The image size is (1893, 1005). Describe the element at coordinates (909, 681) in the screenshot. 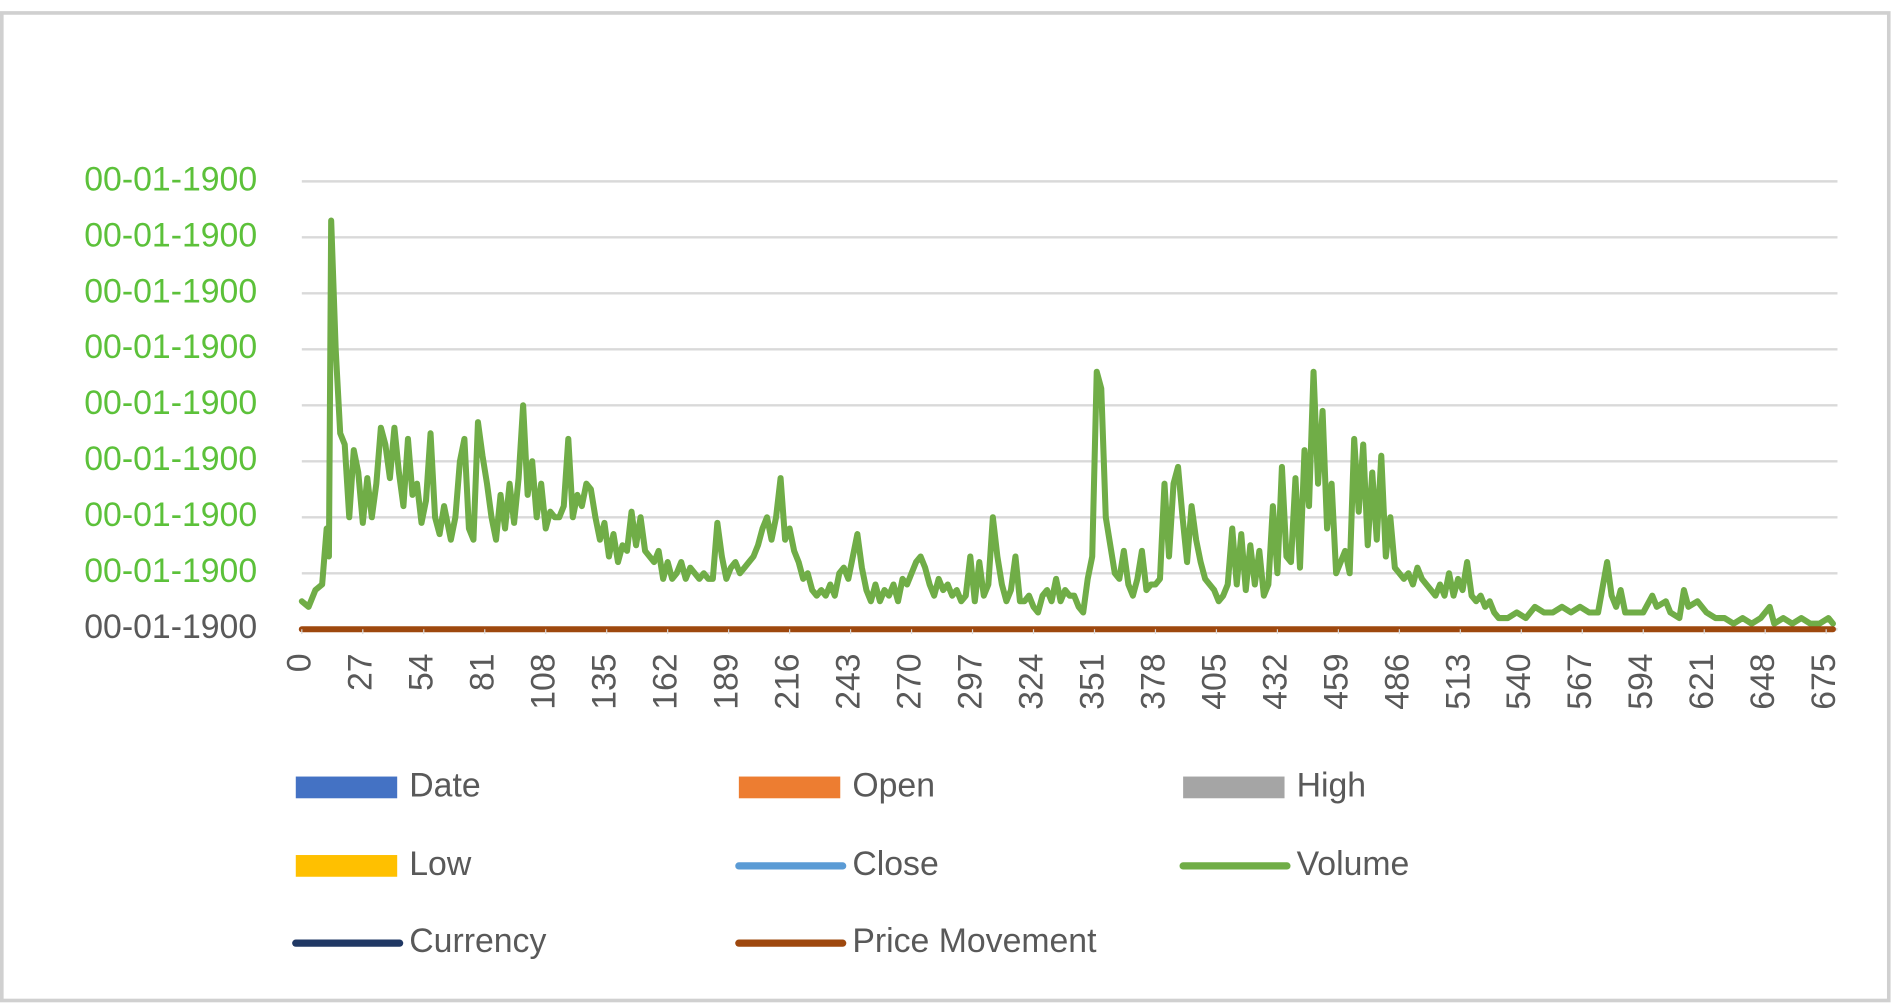

I see `x-tick-label: 270` at that location.